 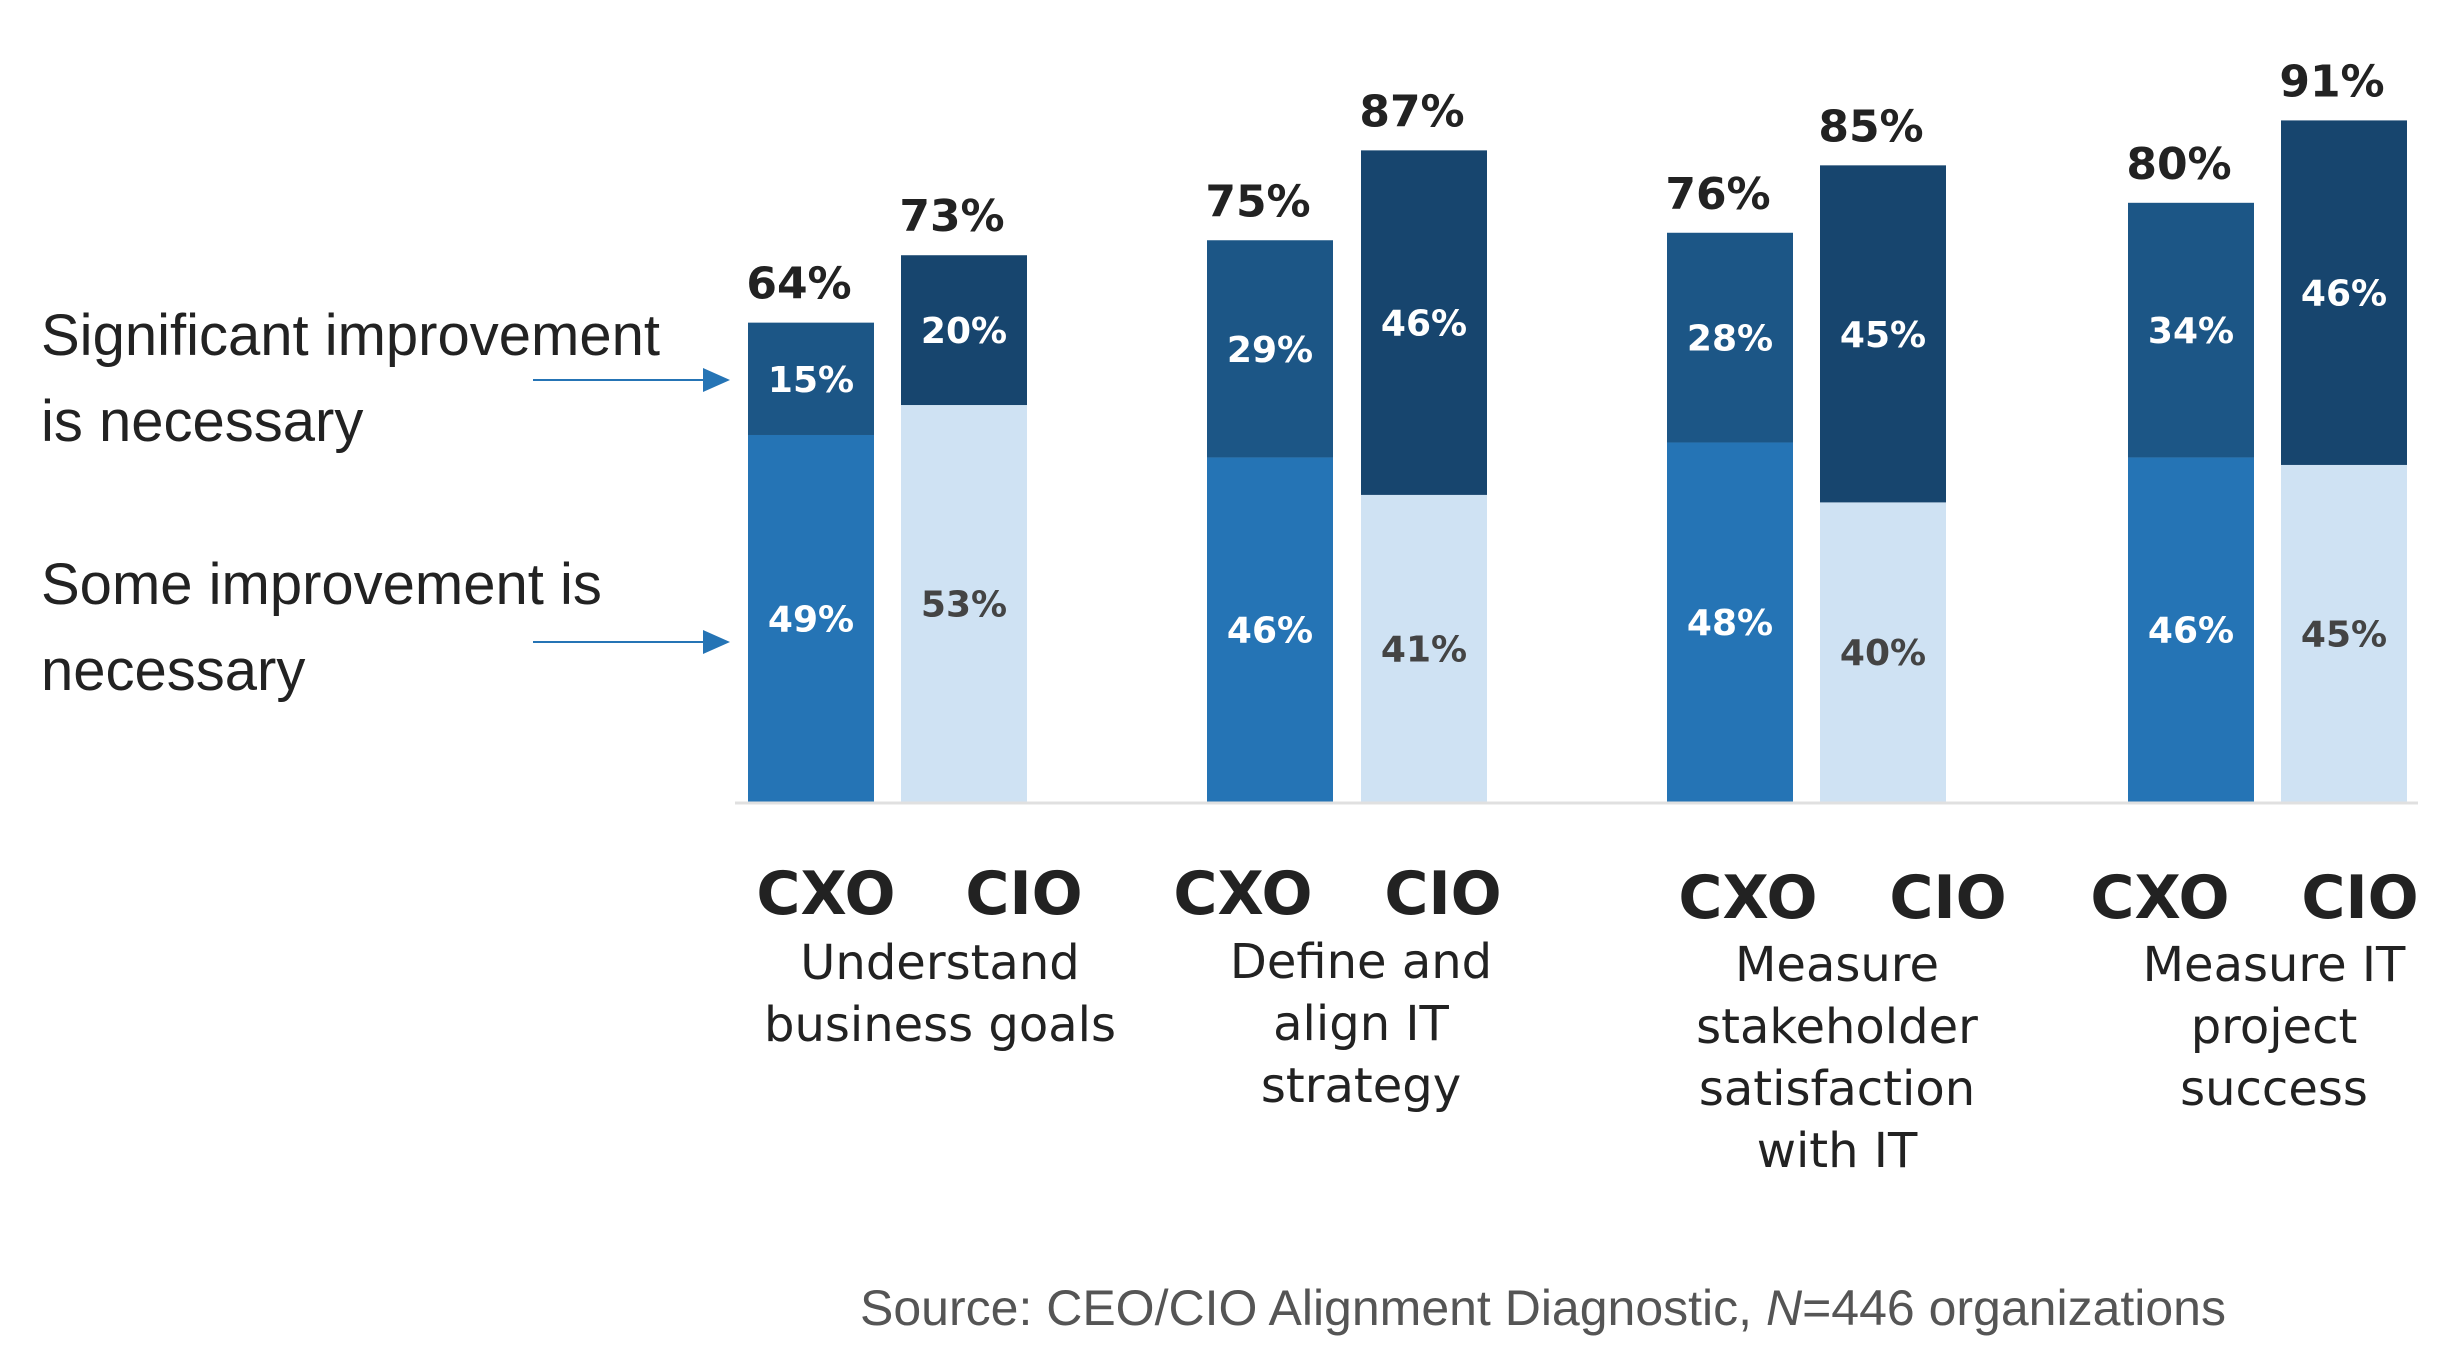 What do you see at coordinates (1870, 126) in the screenshot?
I see `data-label-total: 85%` at bounding box center [1870, 126].